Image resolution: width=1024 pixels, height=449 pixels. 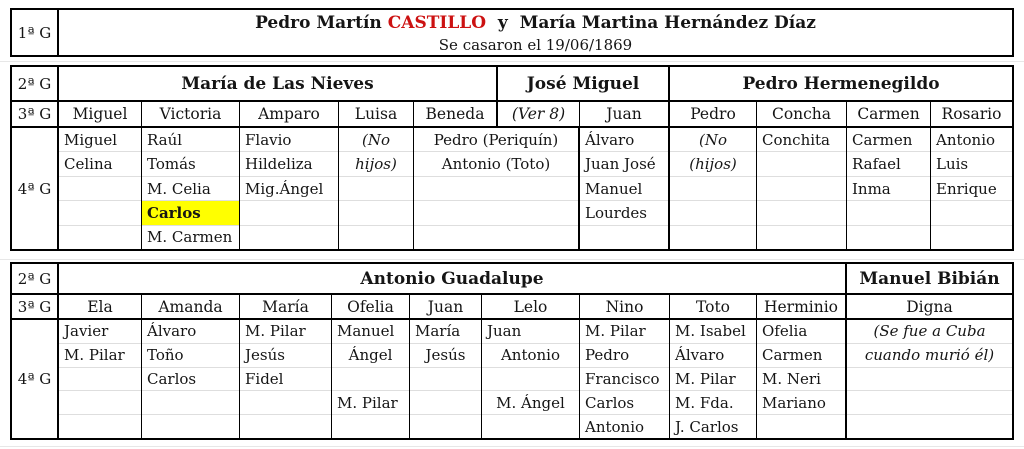 What do you see at coordinates (496, 164) in the screenshot?
I see `person-name-line: Antonio (Toto)` at bounding box center [496, 164].